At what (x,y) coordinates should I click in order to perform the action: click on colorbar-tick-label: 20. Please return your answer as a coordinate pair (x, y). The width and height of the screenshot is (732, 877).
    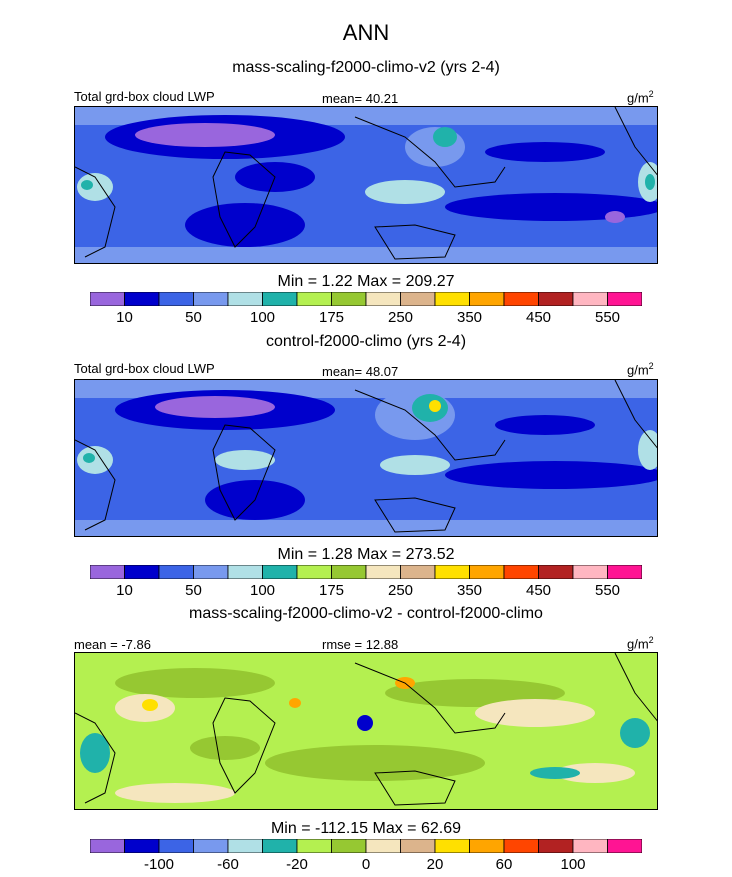
    Looking at the image, I should click on (435, 864).